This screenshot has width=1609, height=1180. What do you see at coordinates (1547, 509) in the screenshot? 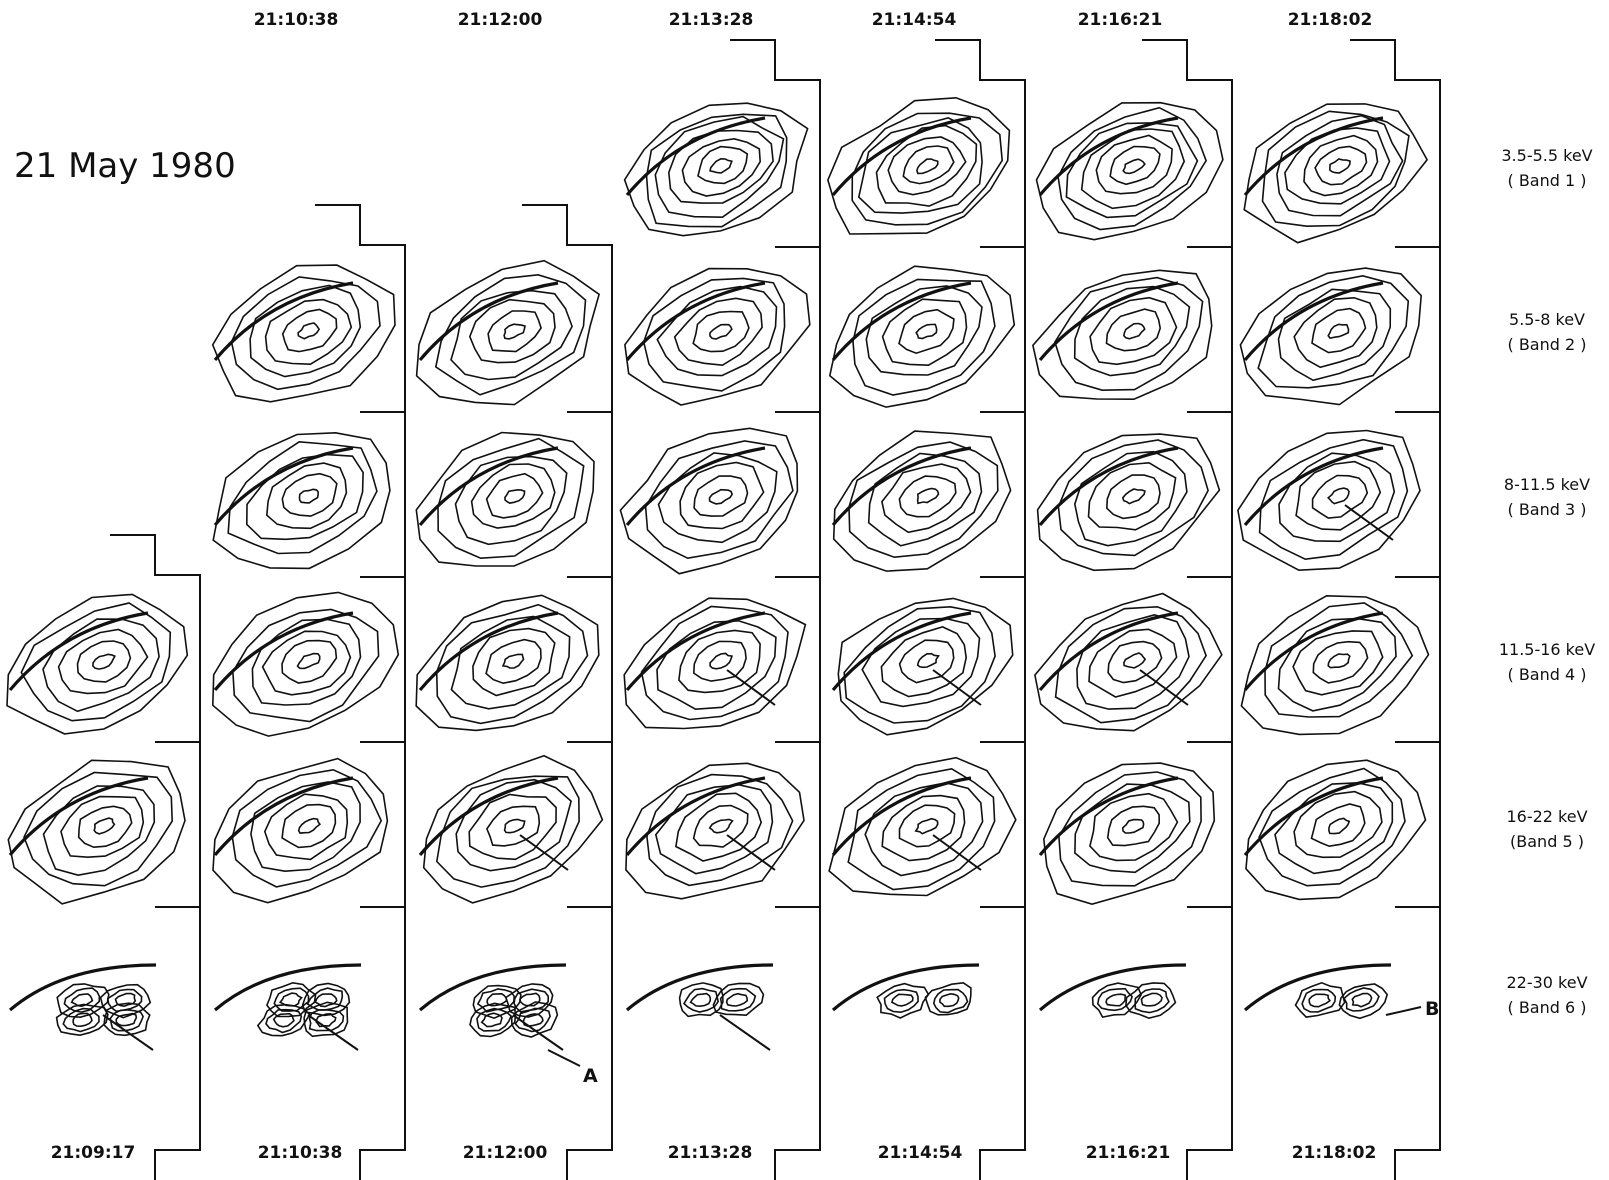
I see `band-number-label: ( Band 3 )` at bounding box center [1547, 509].